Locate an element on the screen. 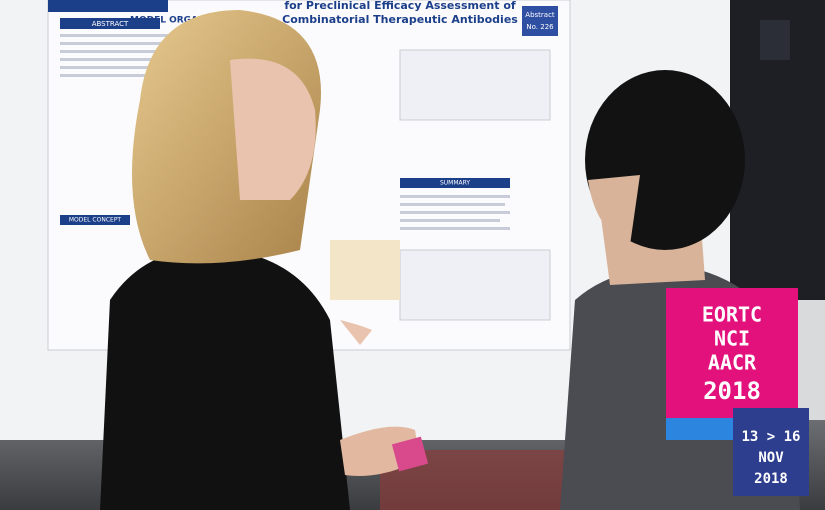 The image size is (825, 510). section-title: ABSTRACT is located at coordinates (110, 24).